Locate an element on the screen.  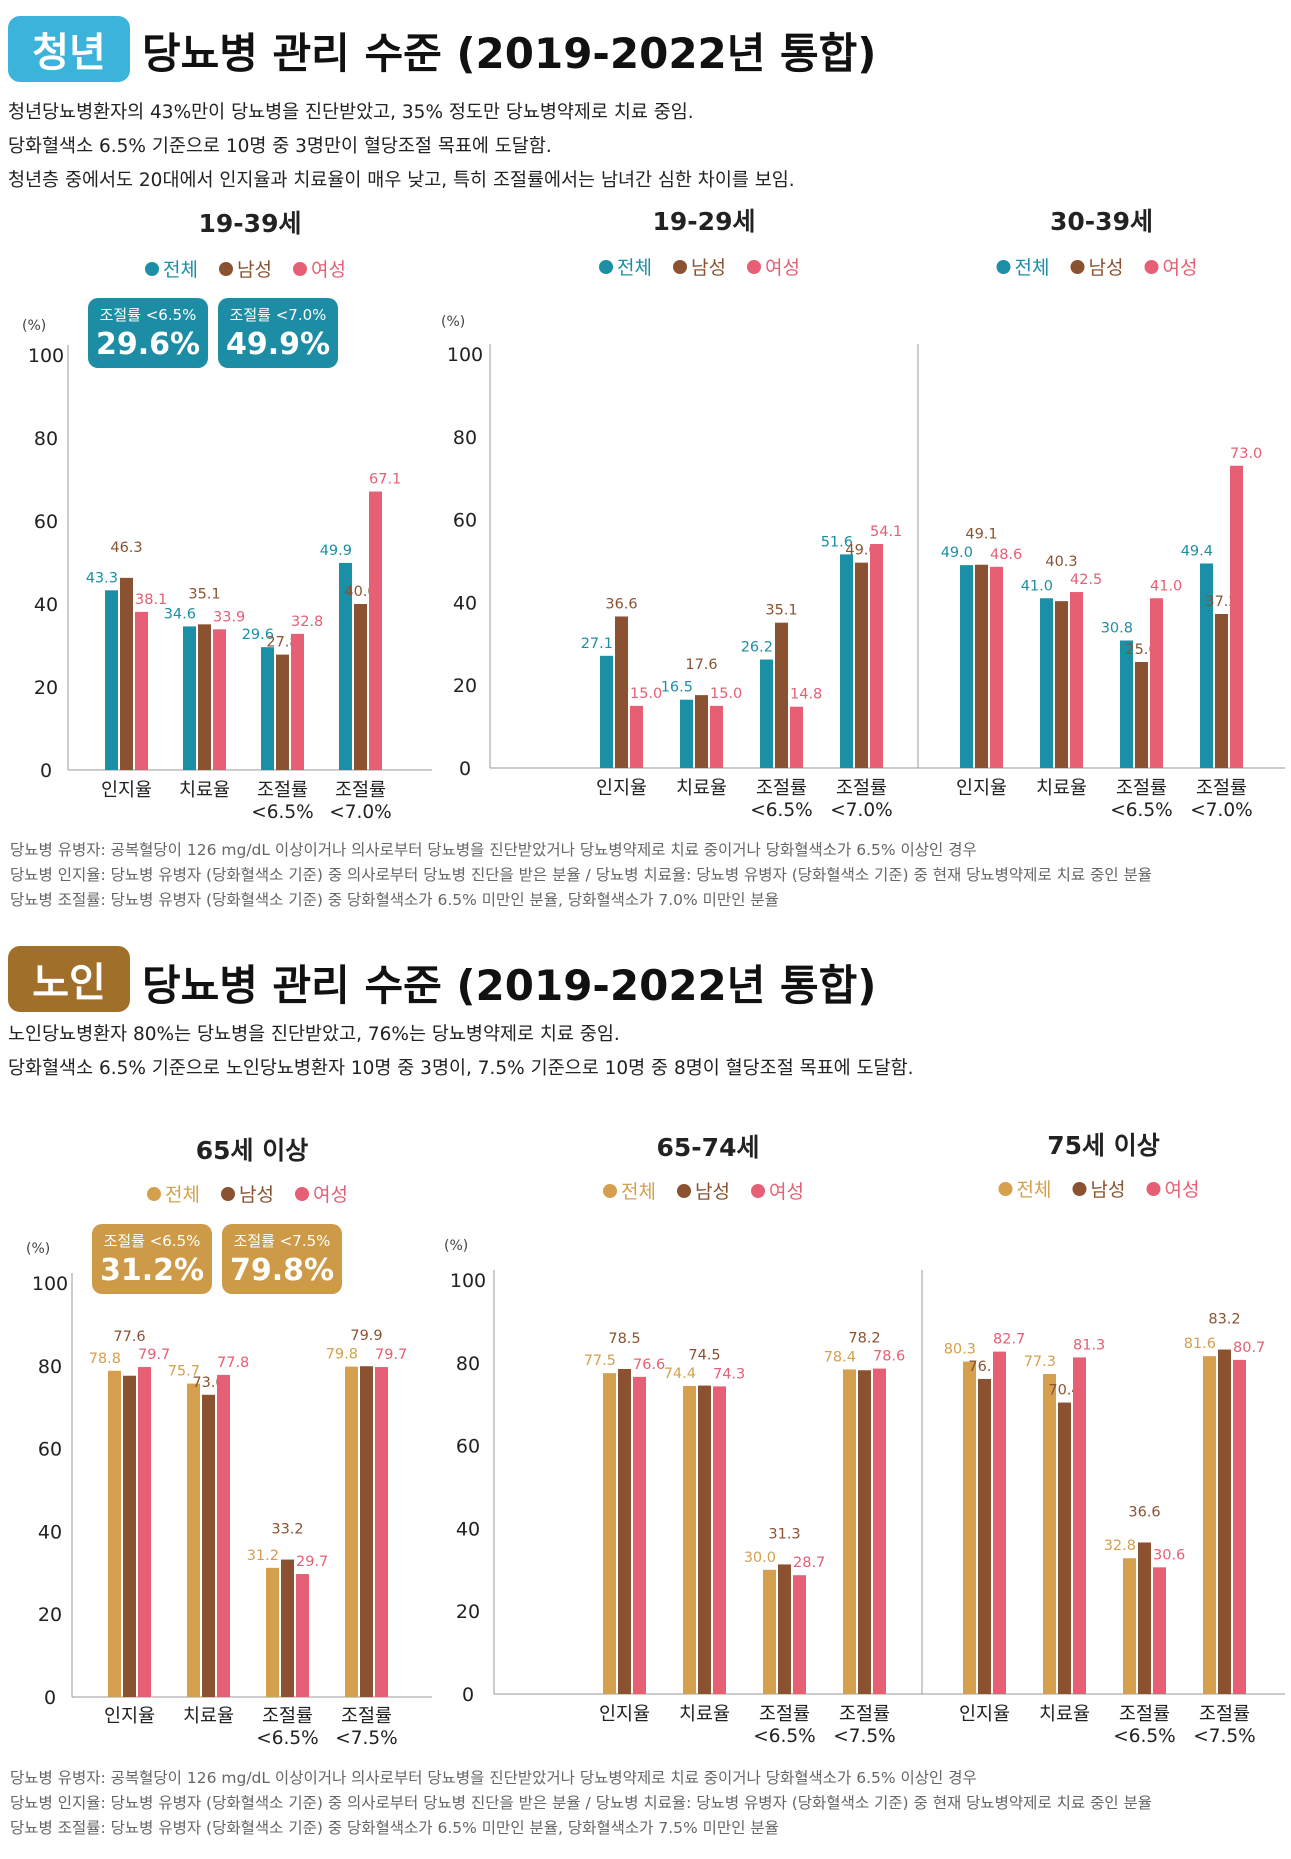
bar-value-label: 40.0 is located at coordinates (360, 592).